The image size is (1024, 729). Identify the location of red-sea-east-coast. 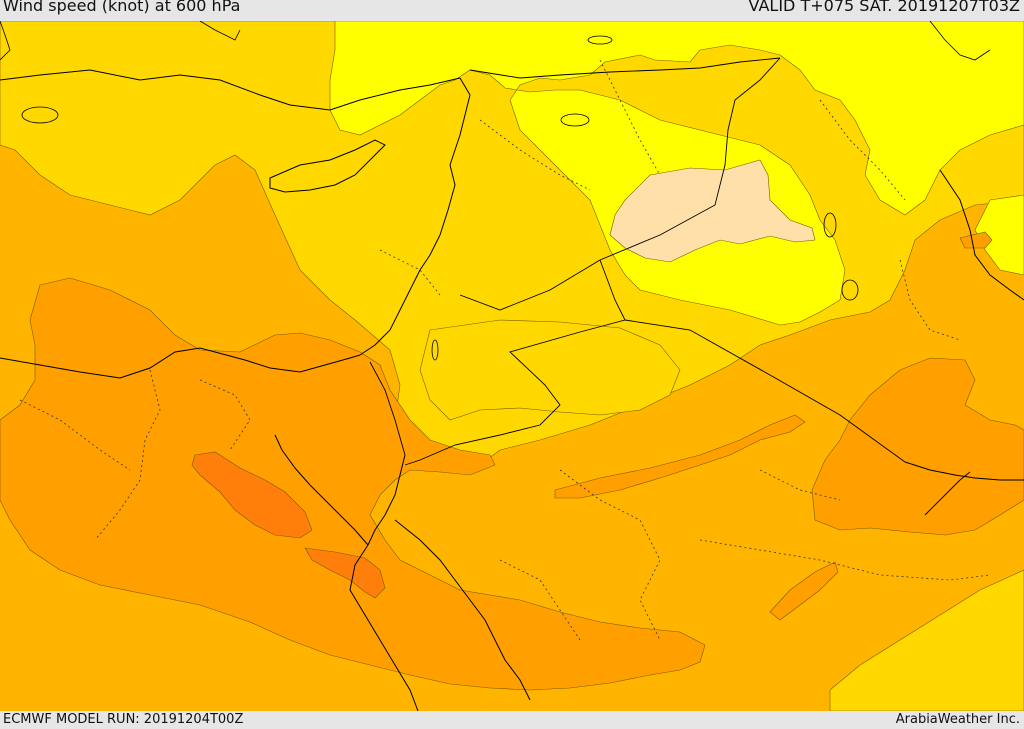
(462, 610).